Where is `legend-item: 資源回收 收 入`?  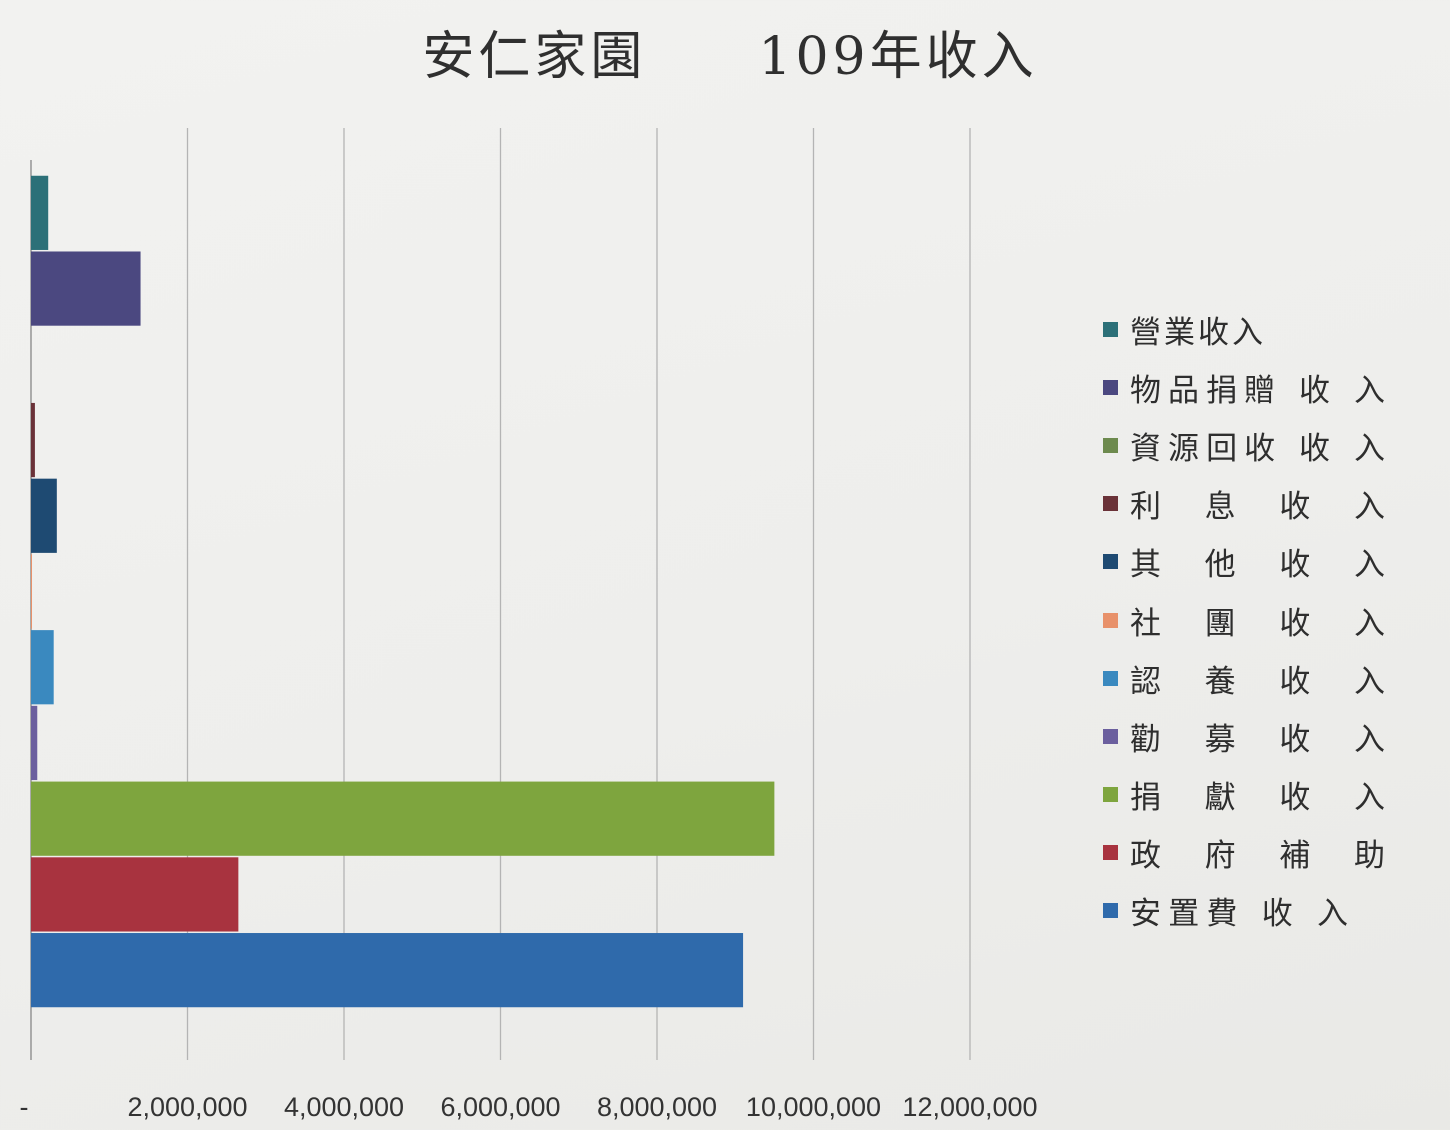 legend-item: 資源回收 收 入 is located at coordinates (1244, 445).